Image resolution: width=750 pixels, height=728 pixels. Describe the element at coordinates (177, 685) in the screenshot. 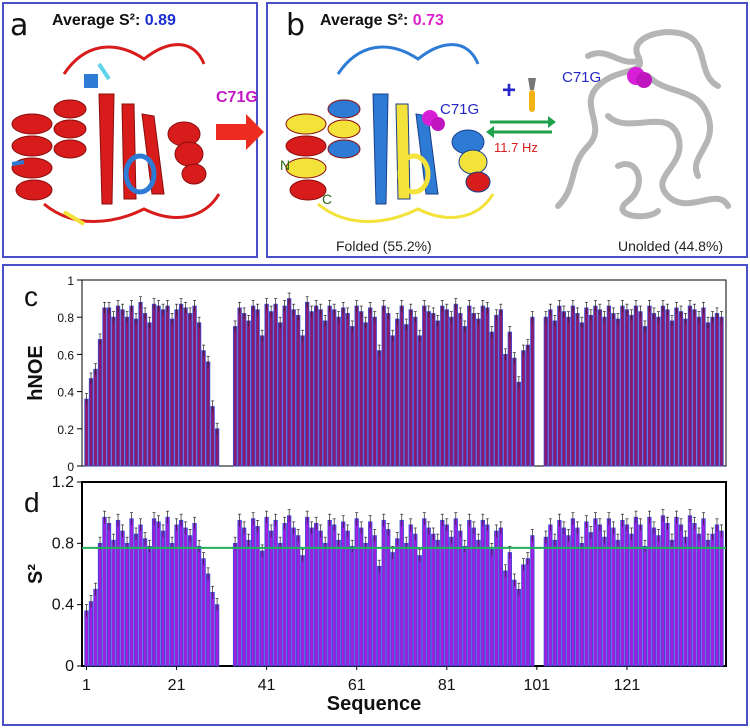

I see `x-tick-label: 21` at that location.